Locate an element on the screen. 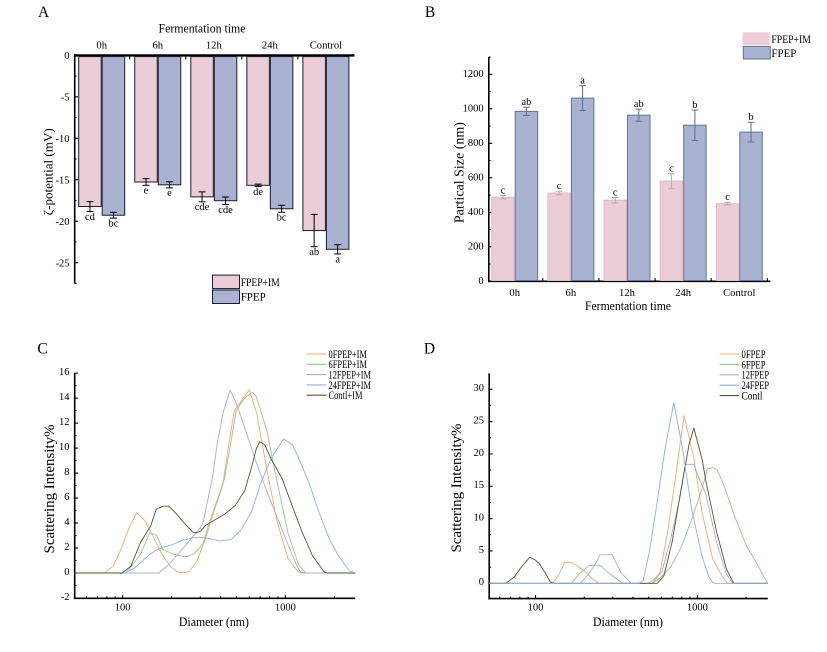 This screenshot has height=652, width=827. svg-text: -5 is located at coordinates (65, 97).